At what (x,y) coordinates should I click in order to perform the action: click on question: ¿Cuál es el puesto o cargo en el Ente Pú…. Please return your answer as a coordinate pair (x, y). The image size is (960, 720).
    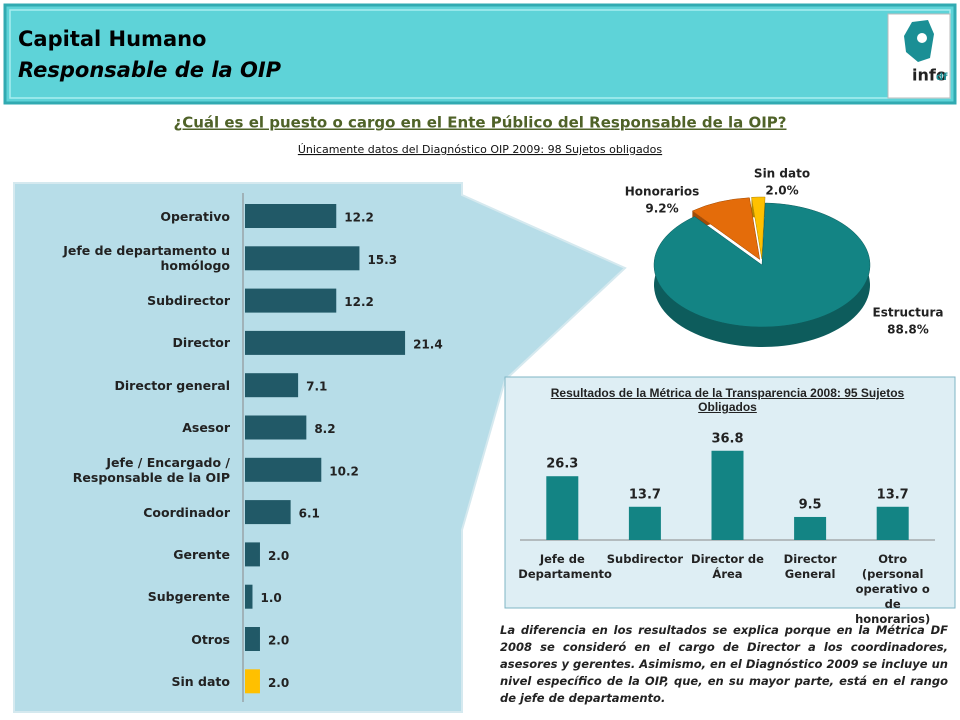
    Looking at the image, I should click on (480, 123).